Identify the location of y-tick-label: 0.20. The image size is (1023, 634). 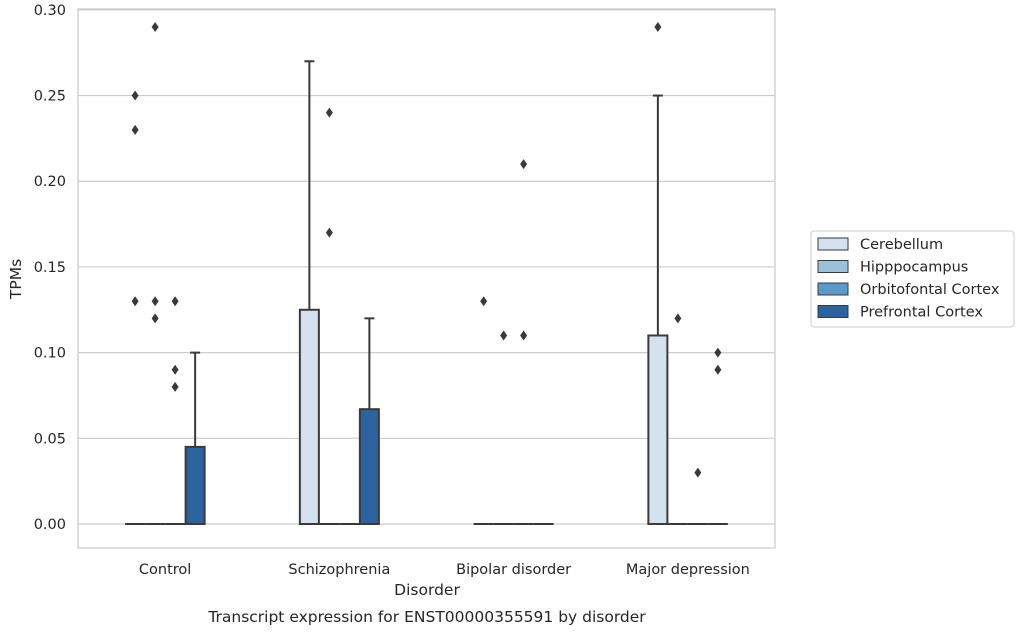
(50, 182).